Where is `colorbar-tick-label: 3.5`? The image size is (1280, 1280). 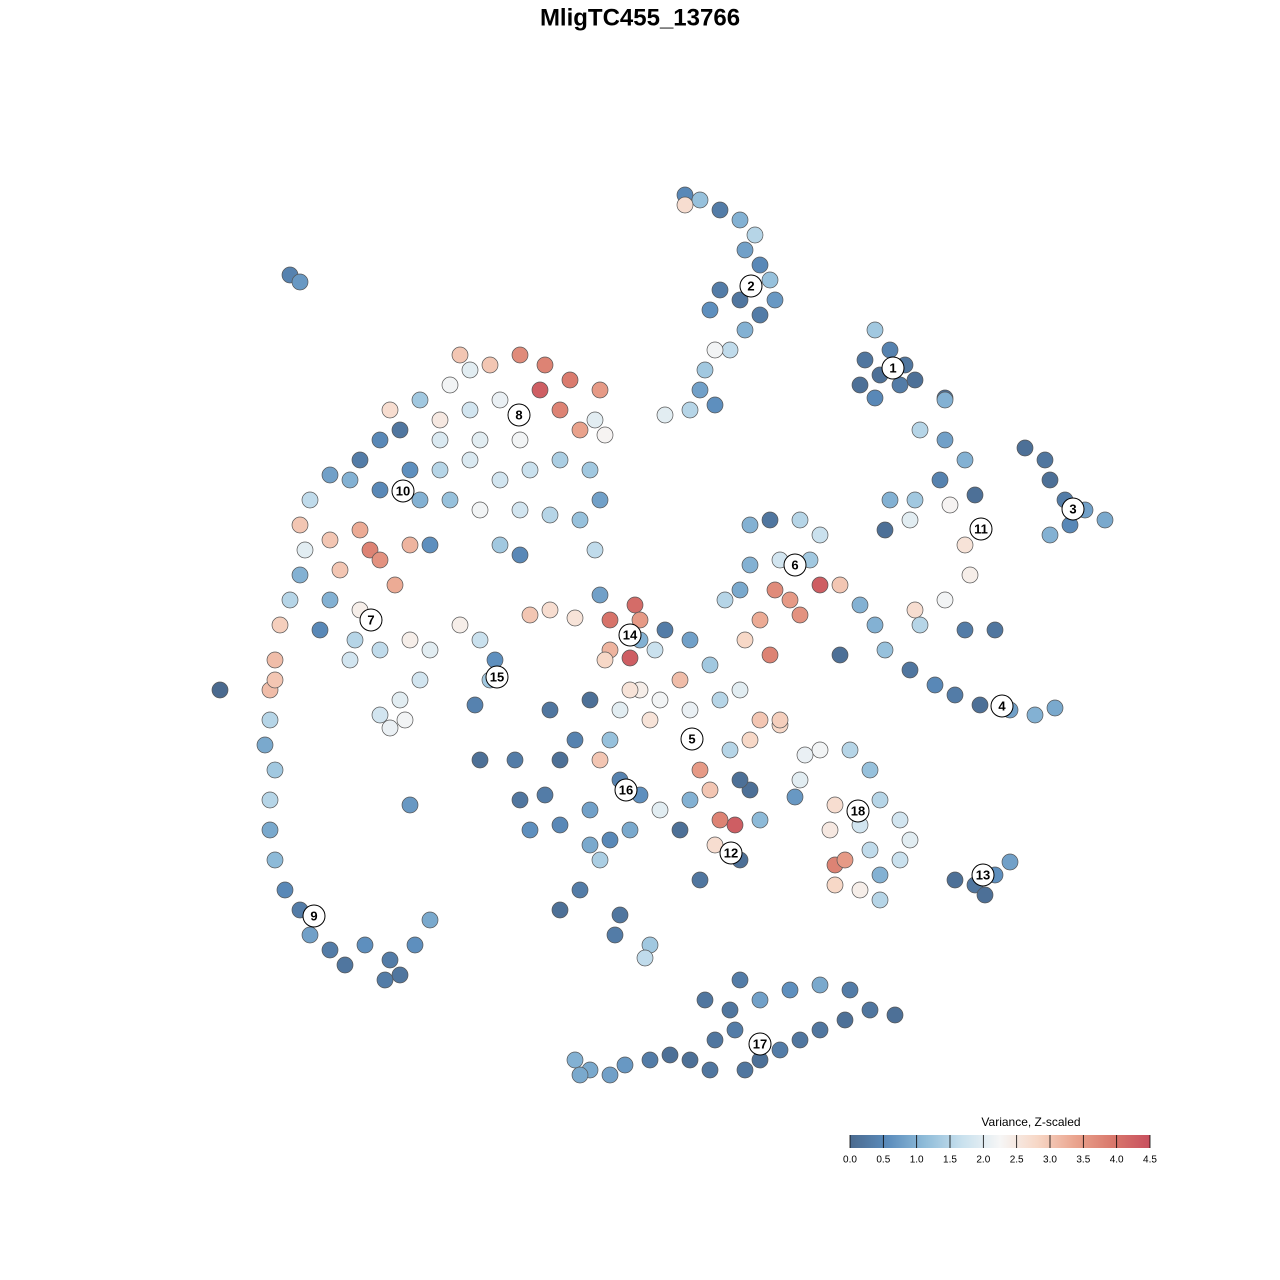
colorbar-tick-label: 3.5 is located at coordinates (1083, 1160).